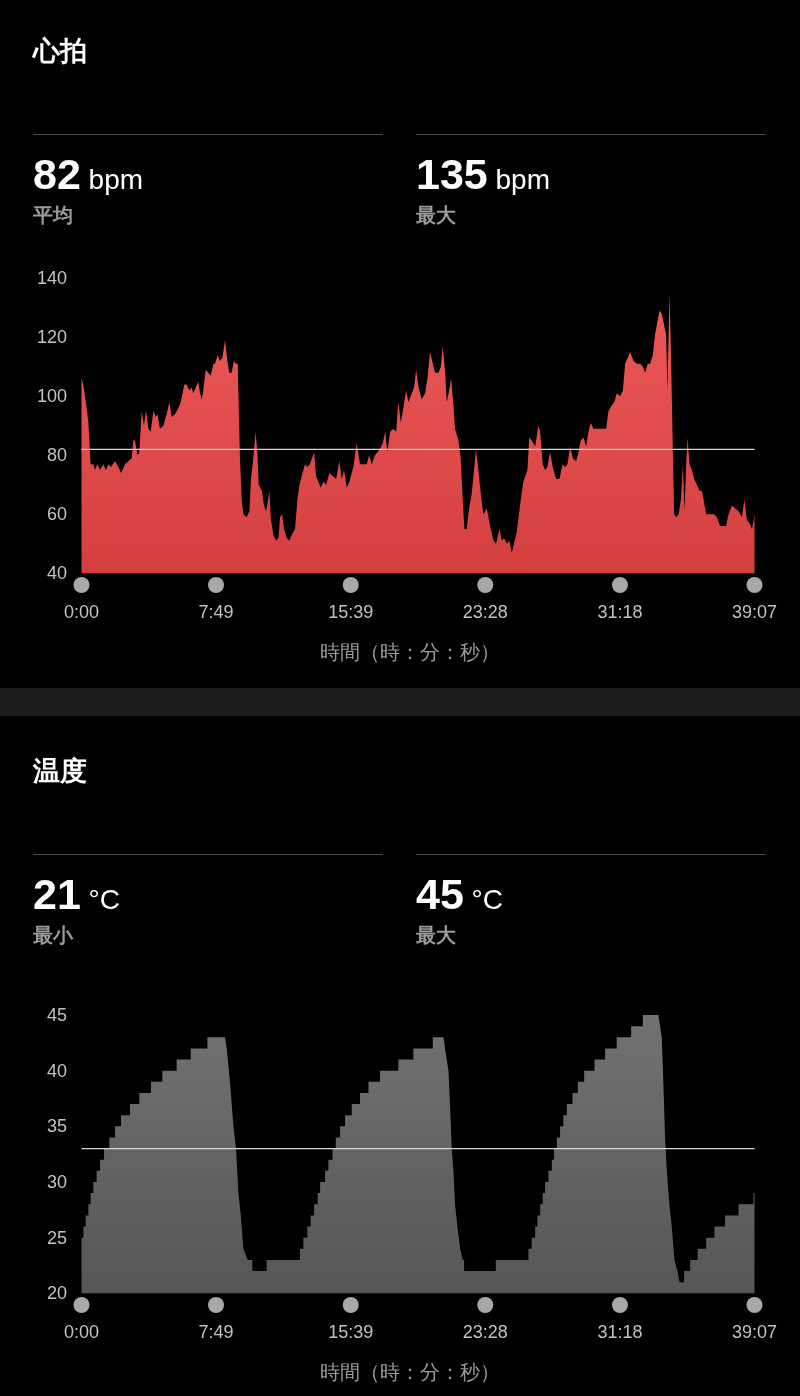 This screenshot has width=800, height=1396. Describe the element at coordinates (51, 278) in the screenshot. I see `ytick-label: 140` at that location.